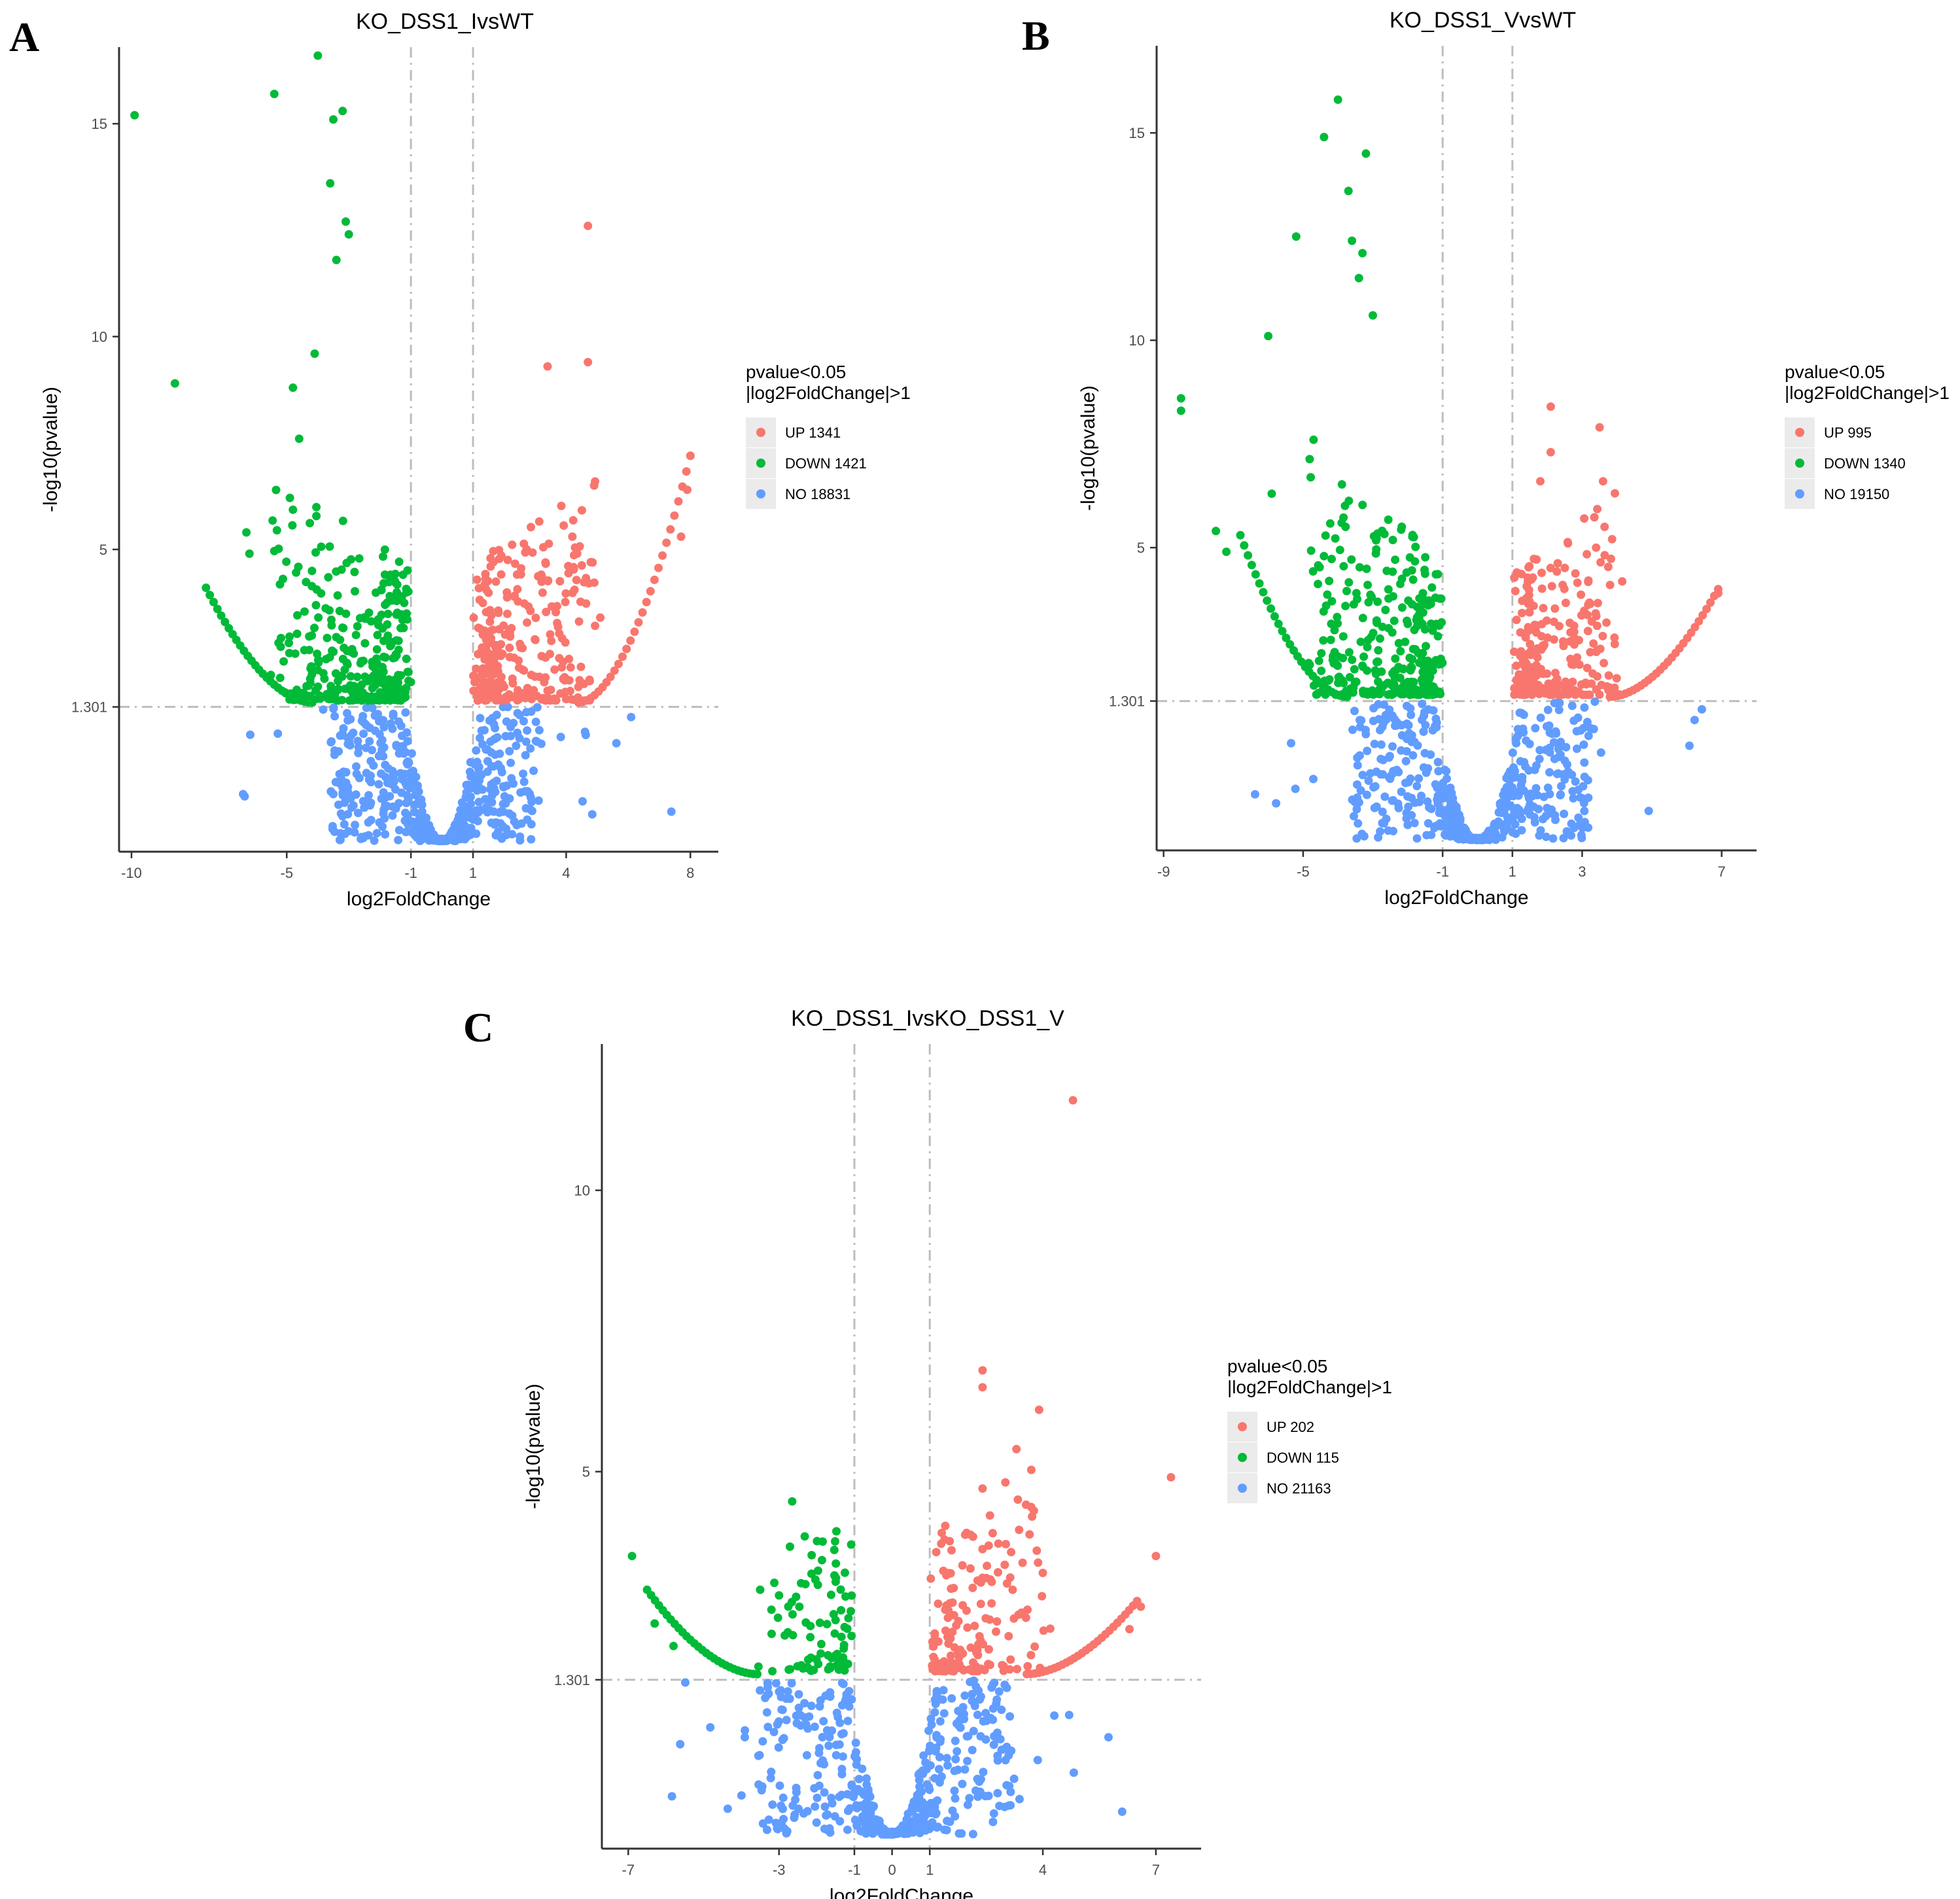 The width and height of the screenshot is (1960, 1899). What do you see at coordinates (1242, 1488) in the screenshot?
I see `legend-swatch-no` at bounding box center [1242, 1488].